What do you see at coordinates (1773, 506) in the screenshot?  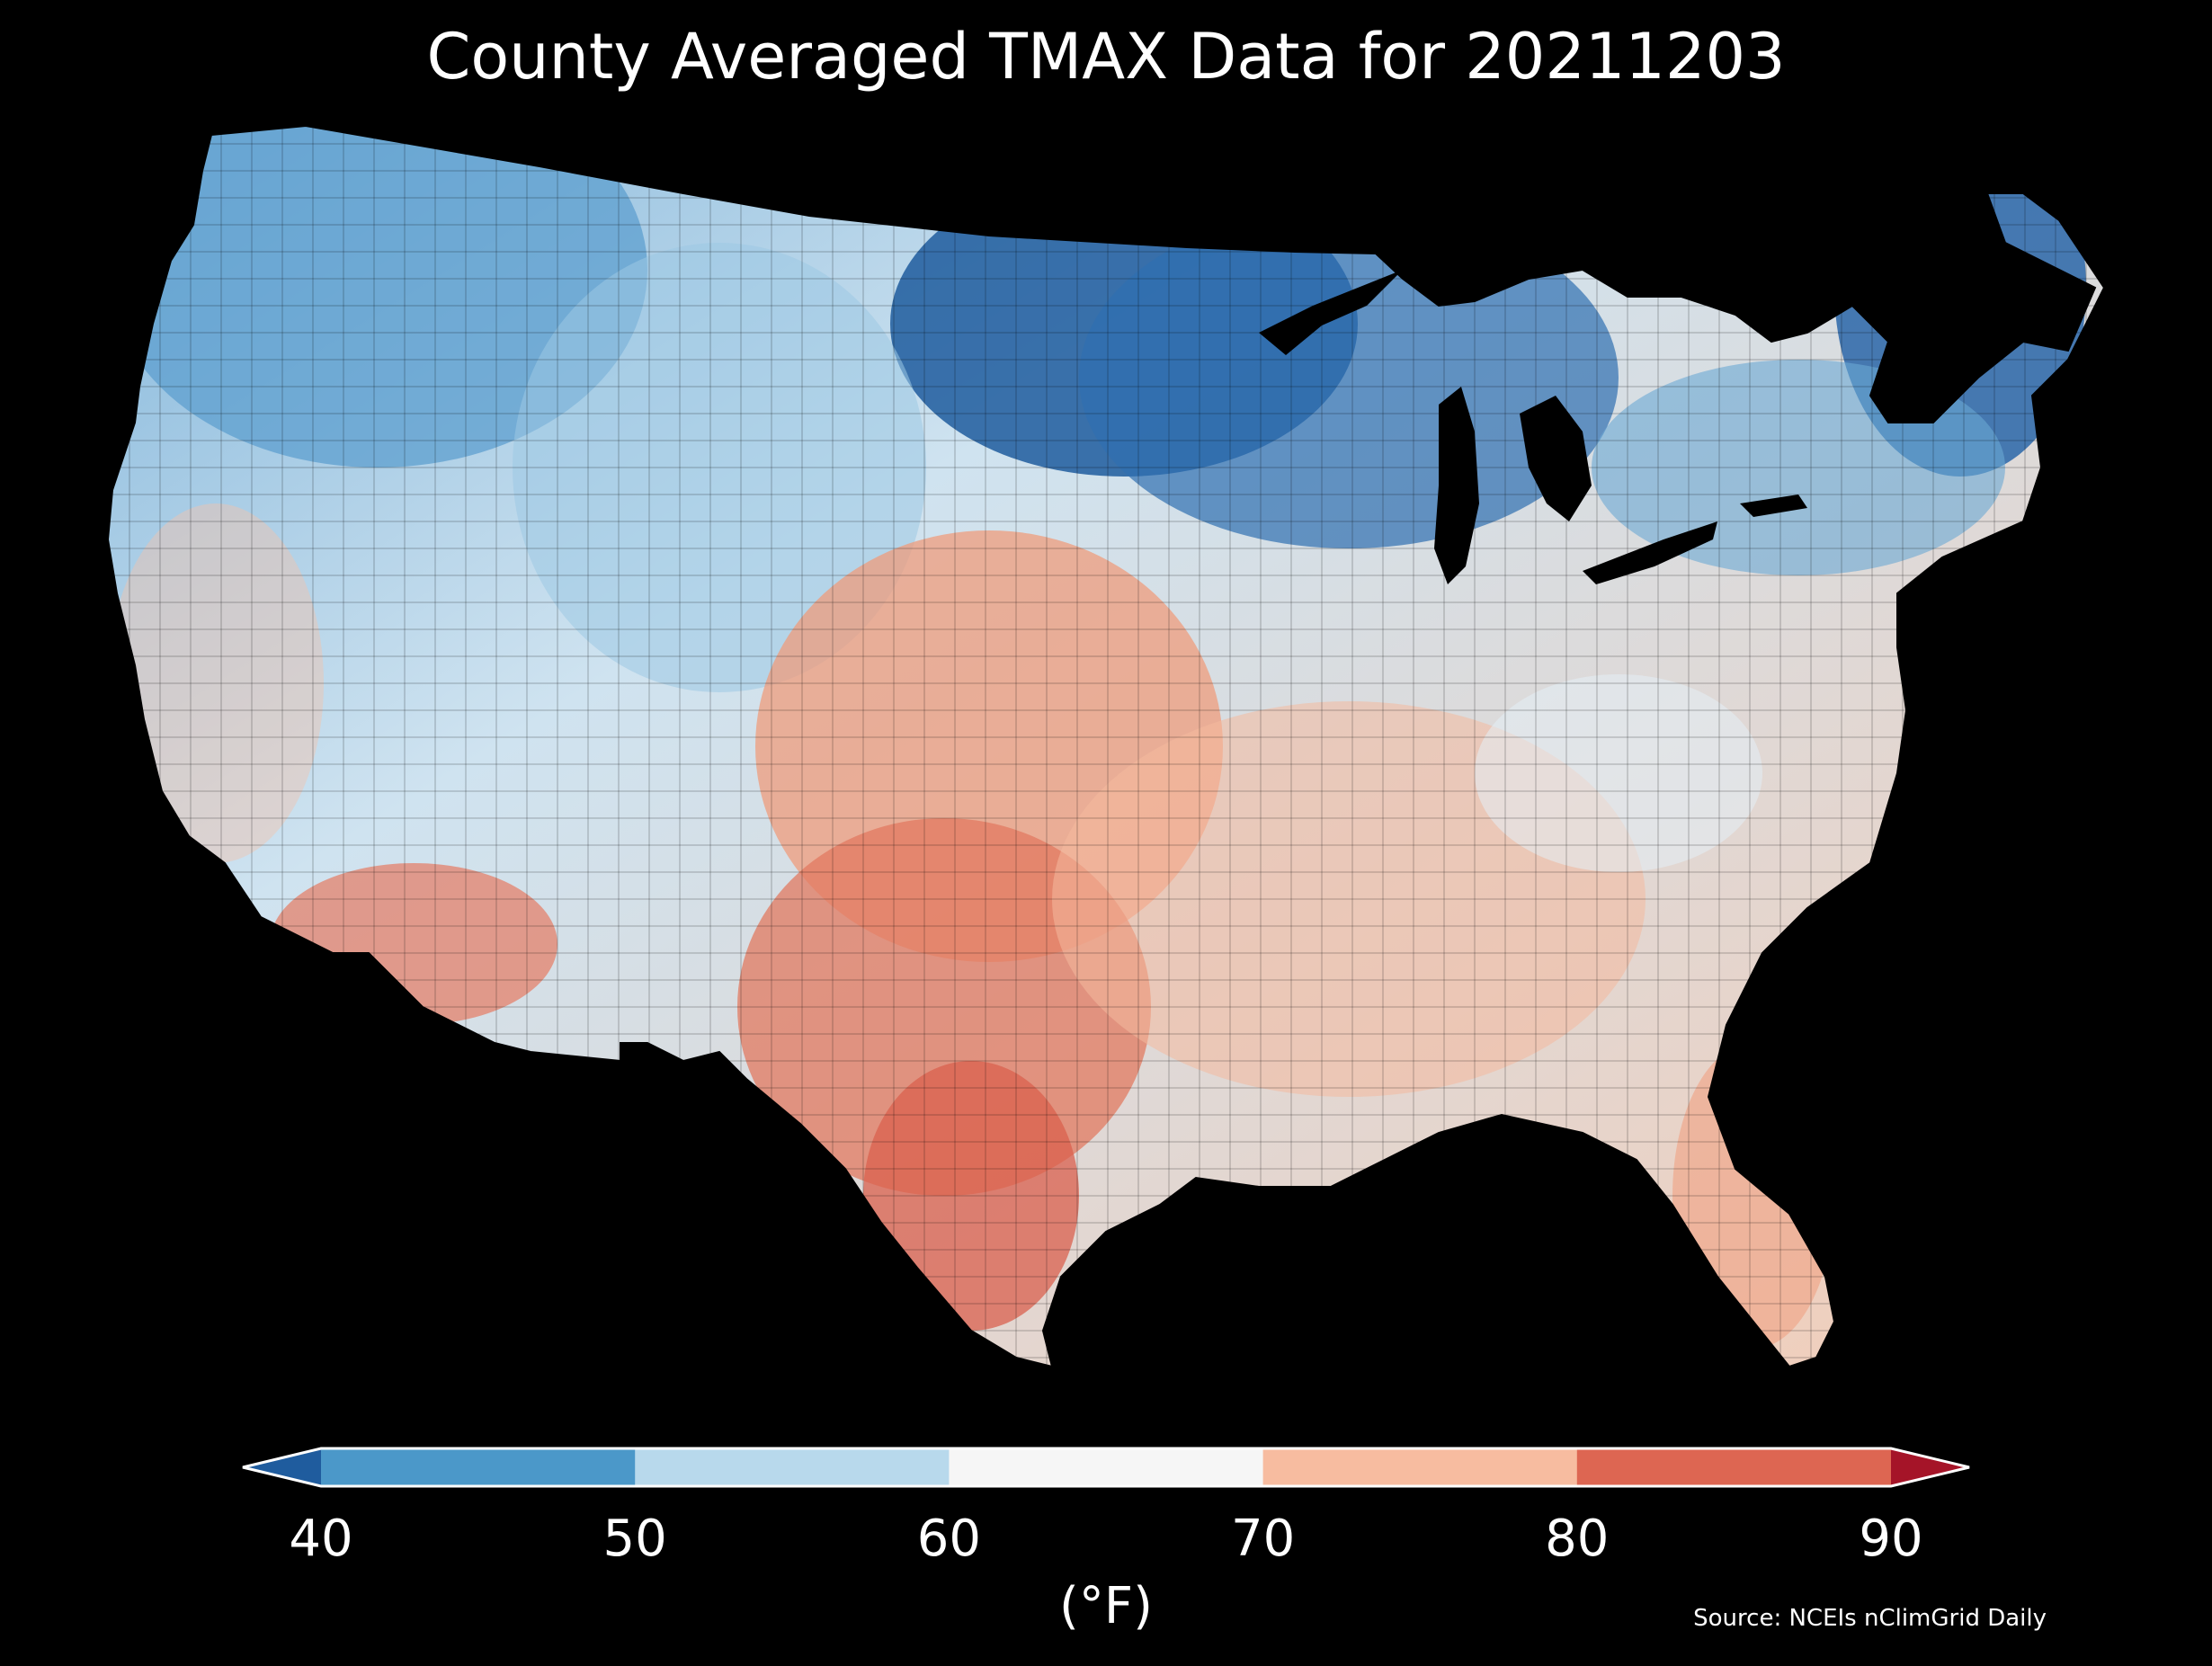 I see `lake-ontario` at bounding box center [1773, 506].